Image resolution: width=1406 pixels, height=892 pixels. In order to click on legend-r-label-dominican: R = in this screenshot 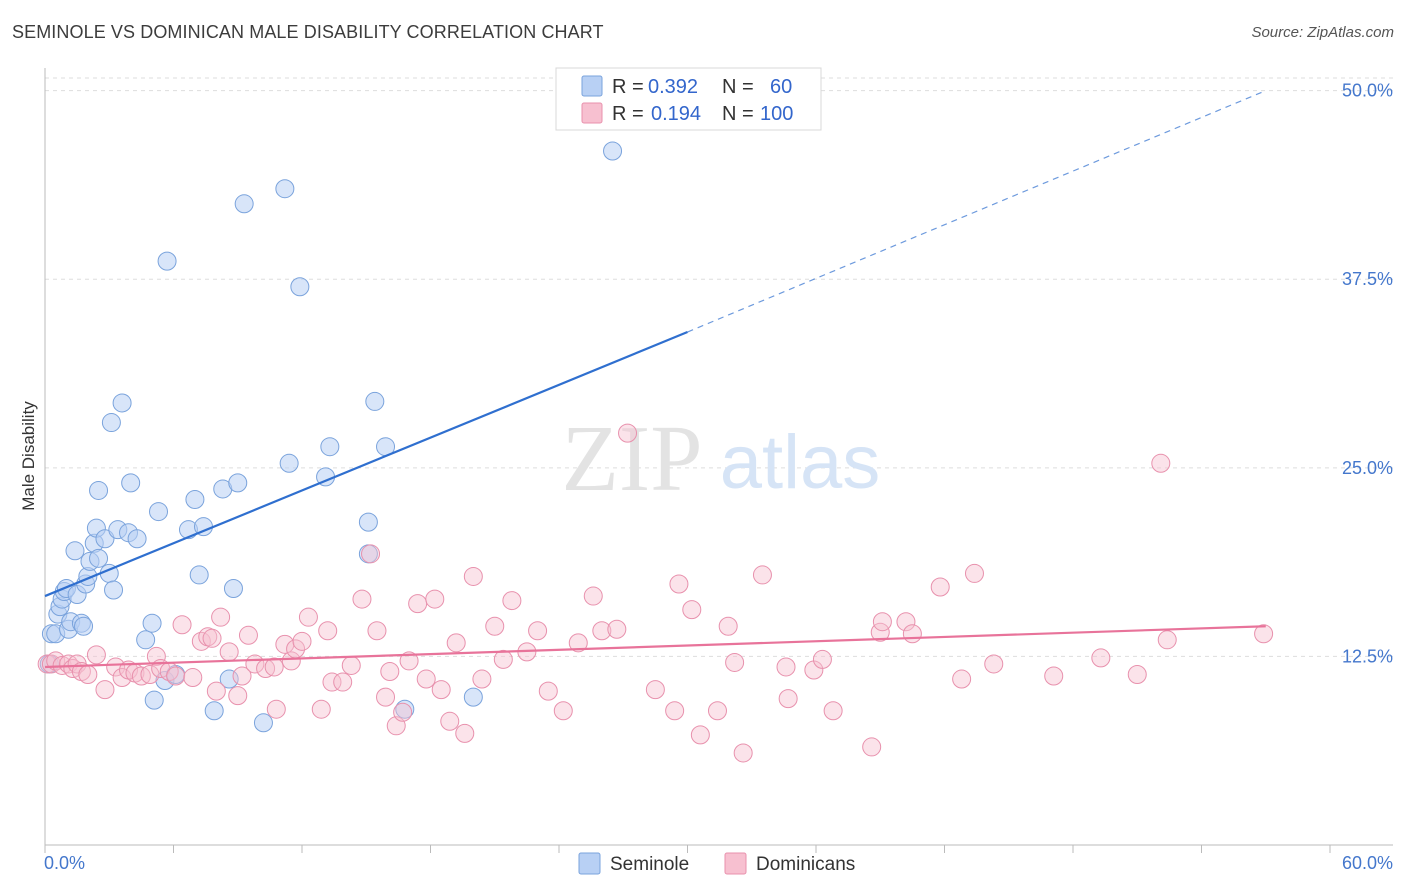, I will do `click(628, 114)`.